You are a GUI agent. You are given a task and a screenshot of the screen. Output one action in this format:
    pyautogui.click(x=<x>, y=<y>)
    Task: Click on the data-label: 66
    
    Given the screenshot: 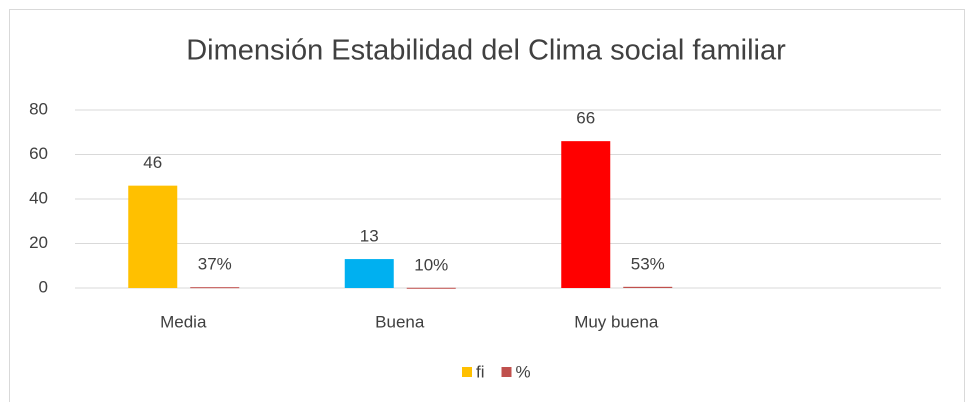 What is the action you would take?
    pyautogui.click(x=585, y=118)
    